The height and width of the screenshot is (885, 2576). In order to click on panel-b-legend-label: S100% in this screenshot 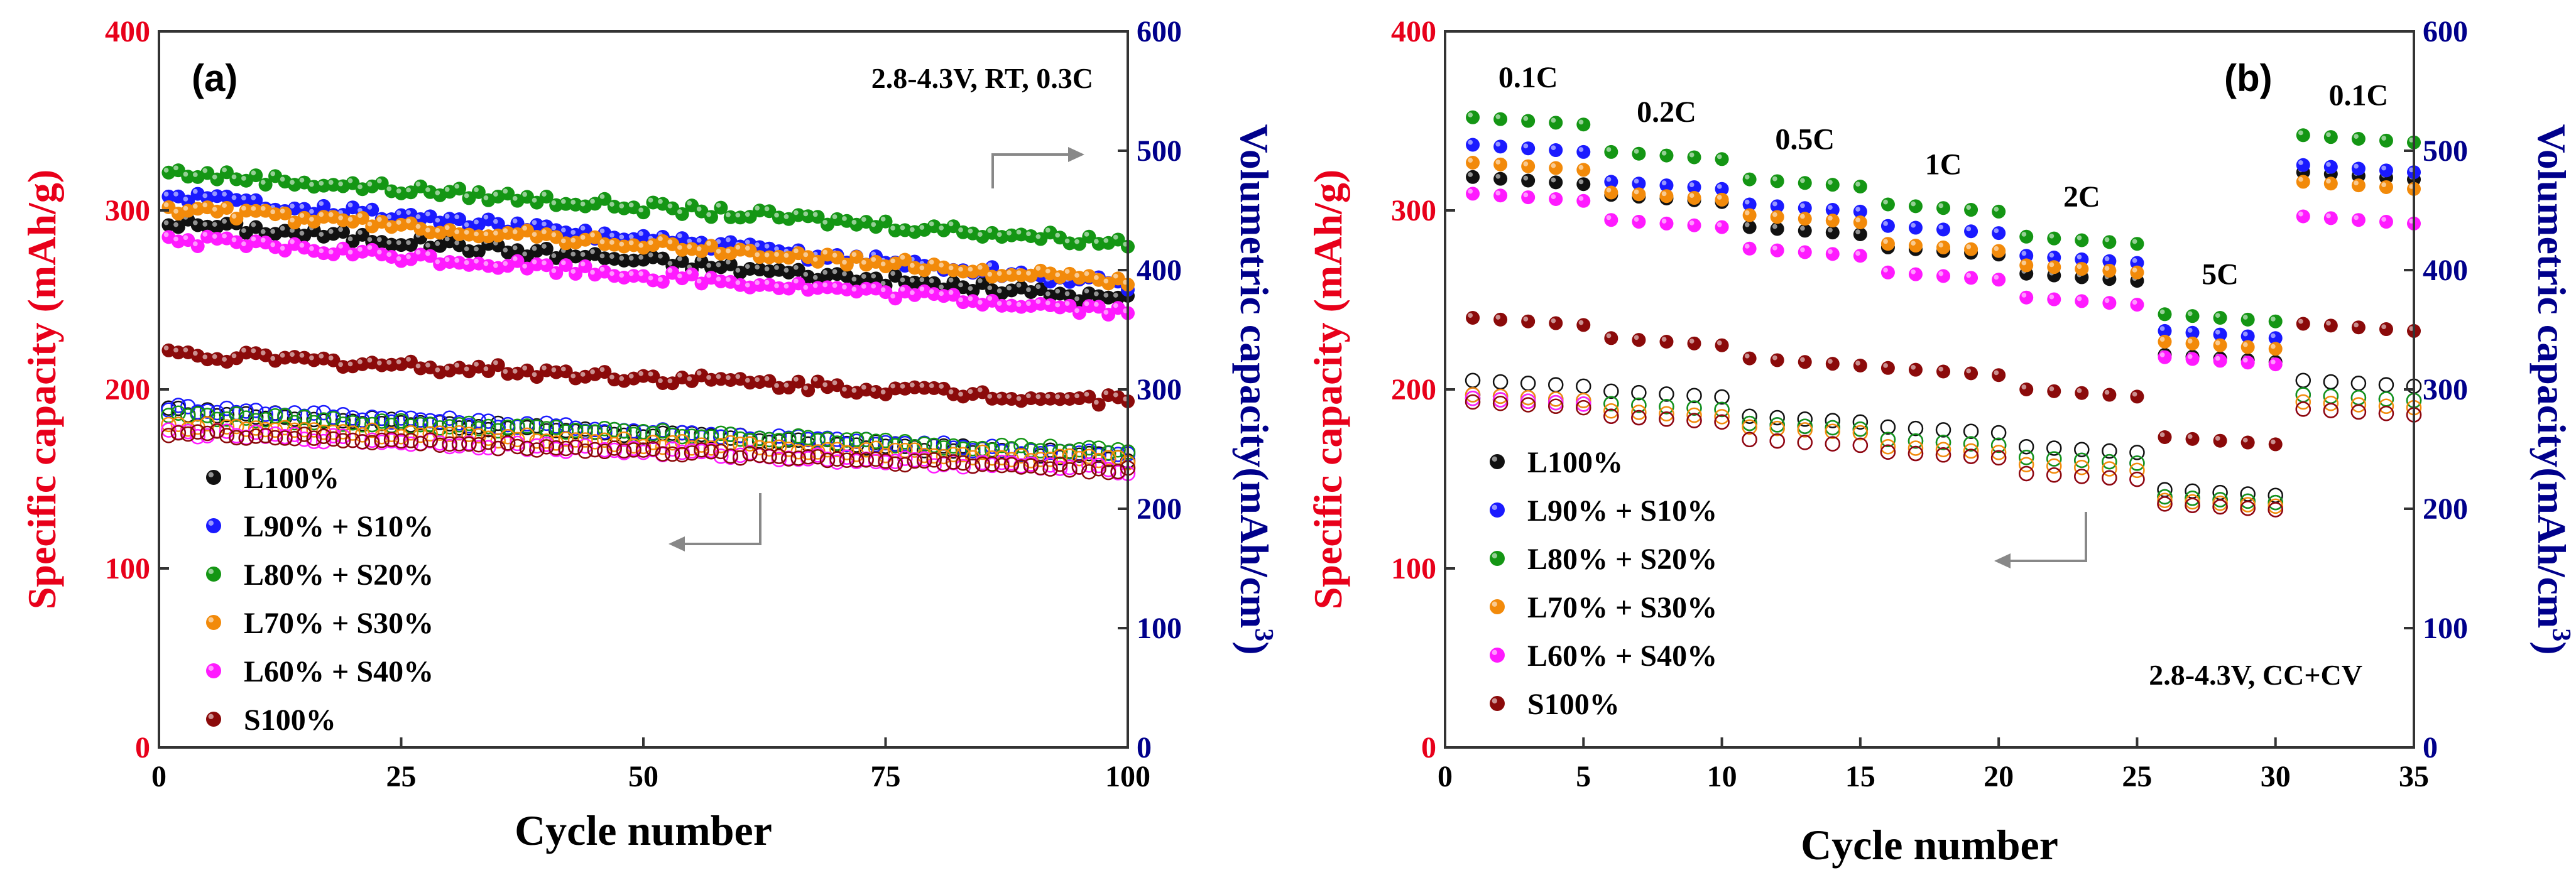, I will do `click(1573, 704)`.